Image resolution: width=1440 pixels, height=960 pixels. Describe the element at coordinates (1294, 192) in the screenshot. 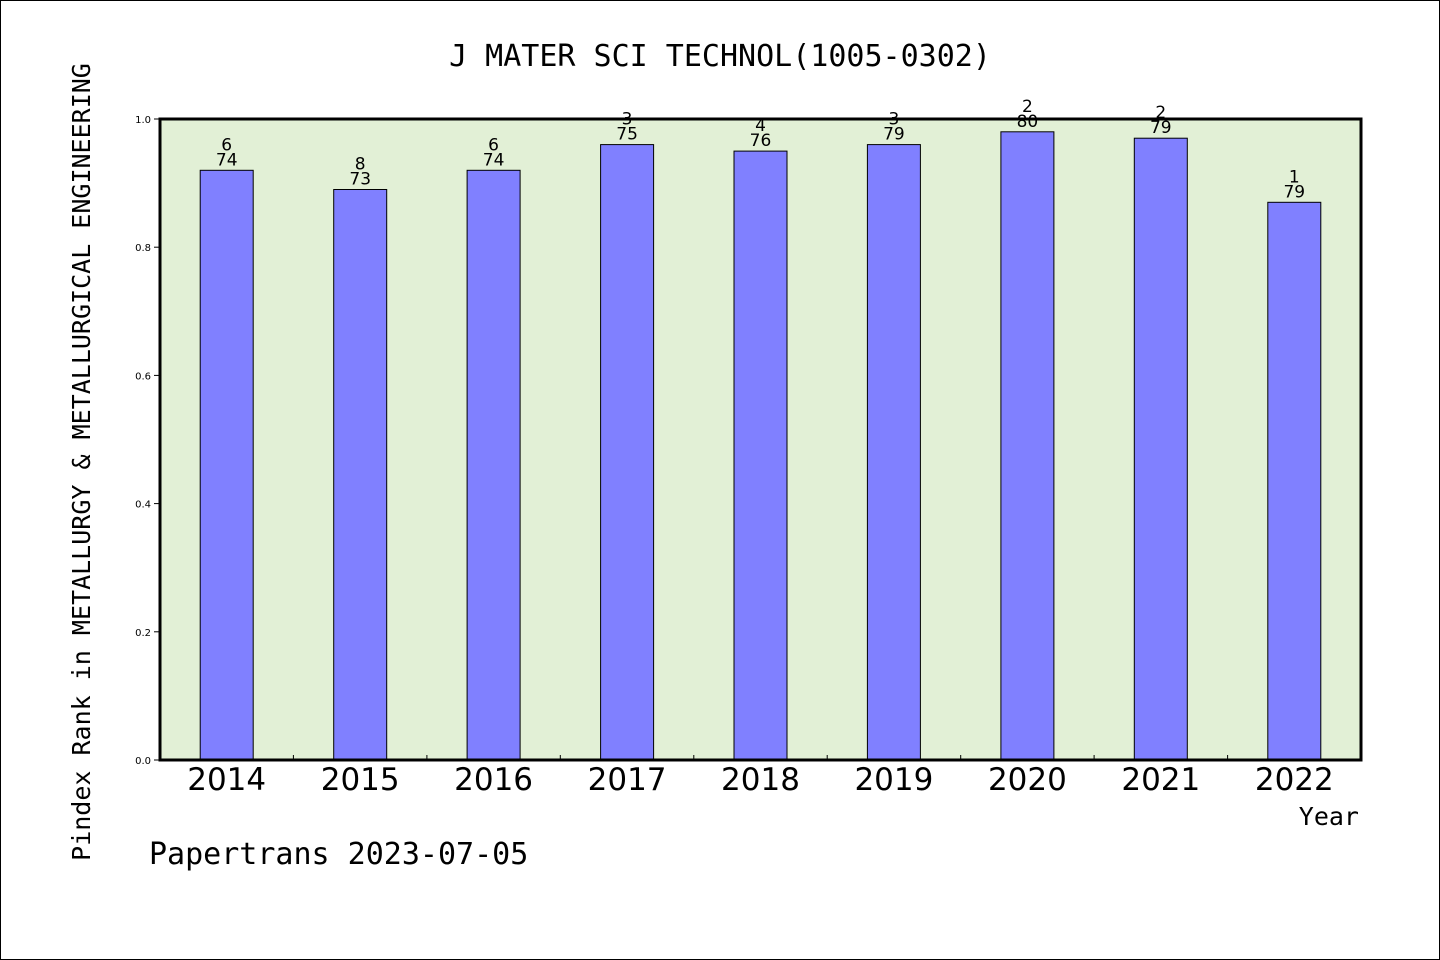

I see `total-label-2022: 79` at that location.